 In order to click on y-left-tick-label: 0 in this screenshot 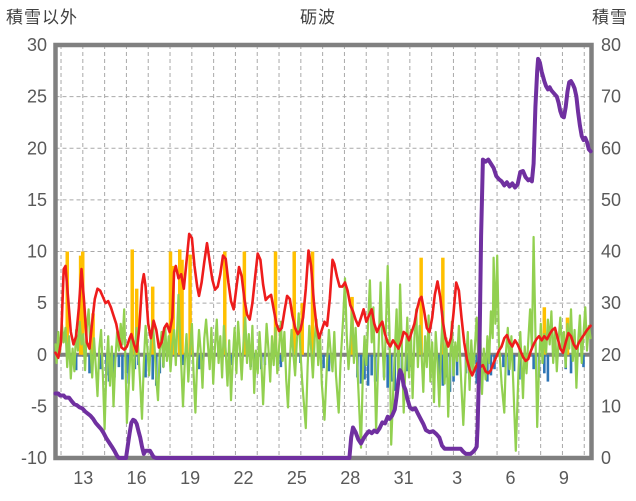, I will do `click(42, 355)`.